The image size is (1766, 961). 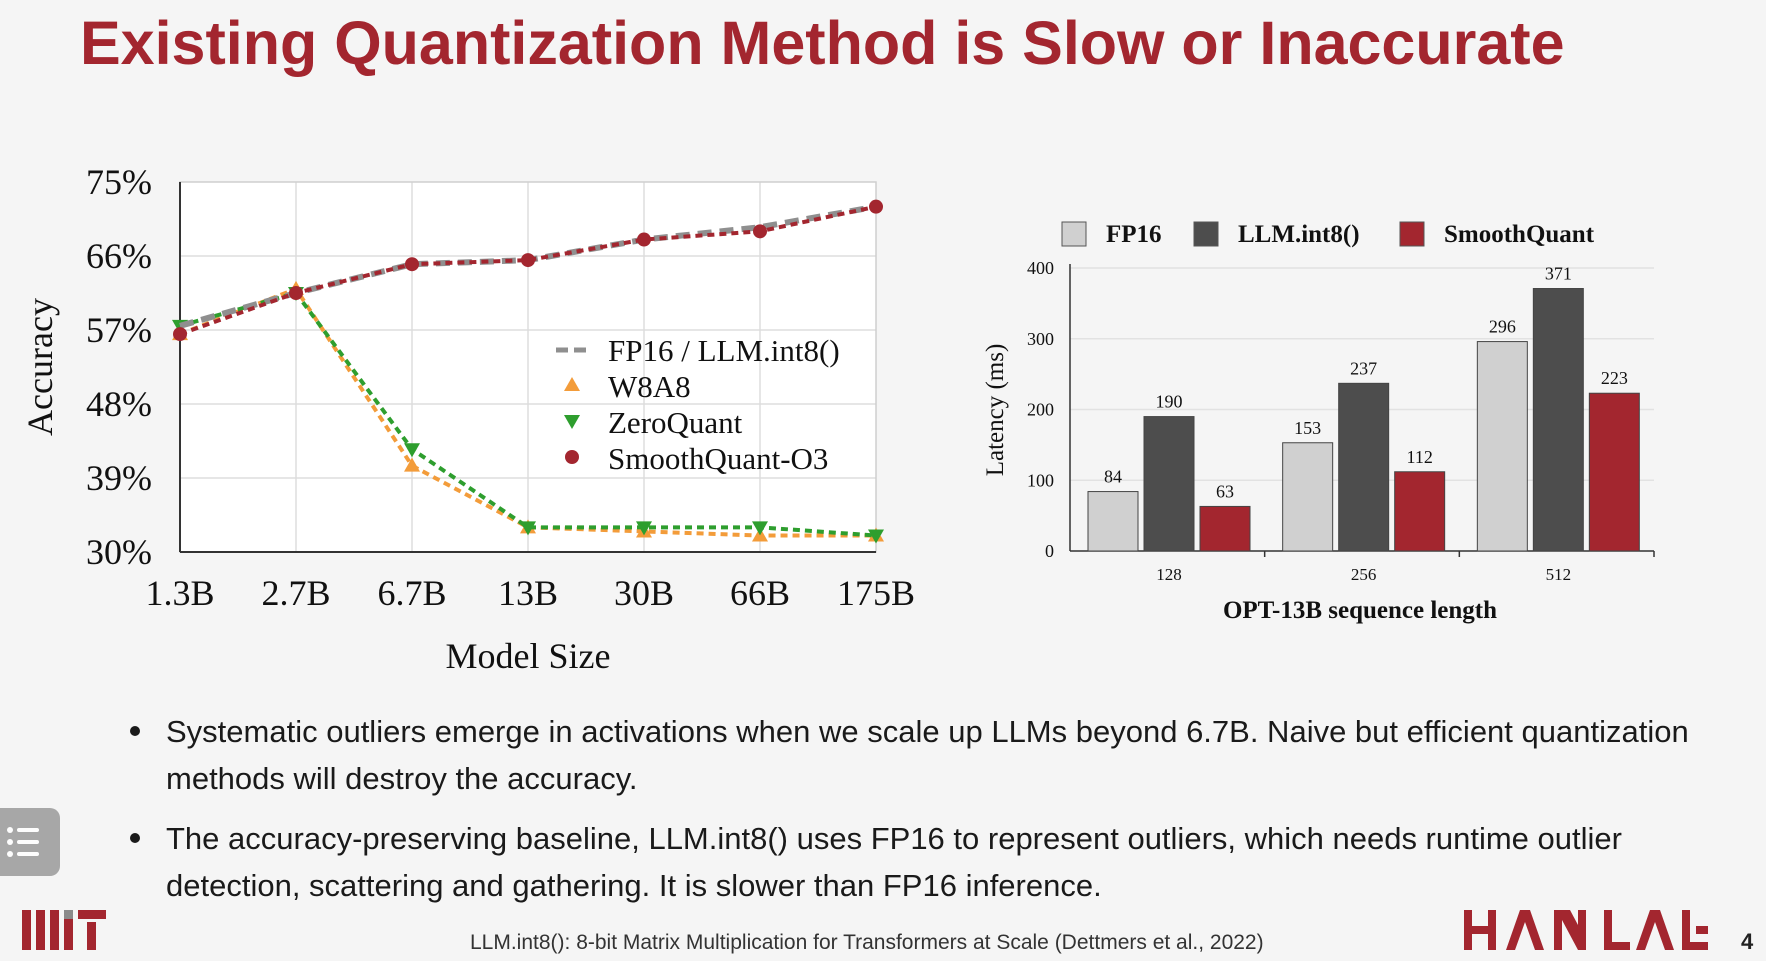 What do you see at coordinates (1169, 402) in the screenshot?
I see `bar-value-label: 190` at bounding box center [1169, 402].